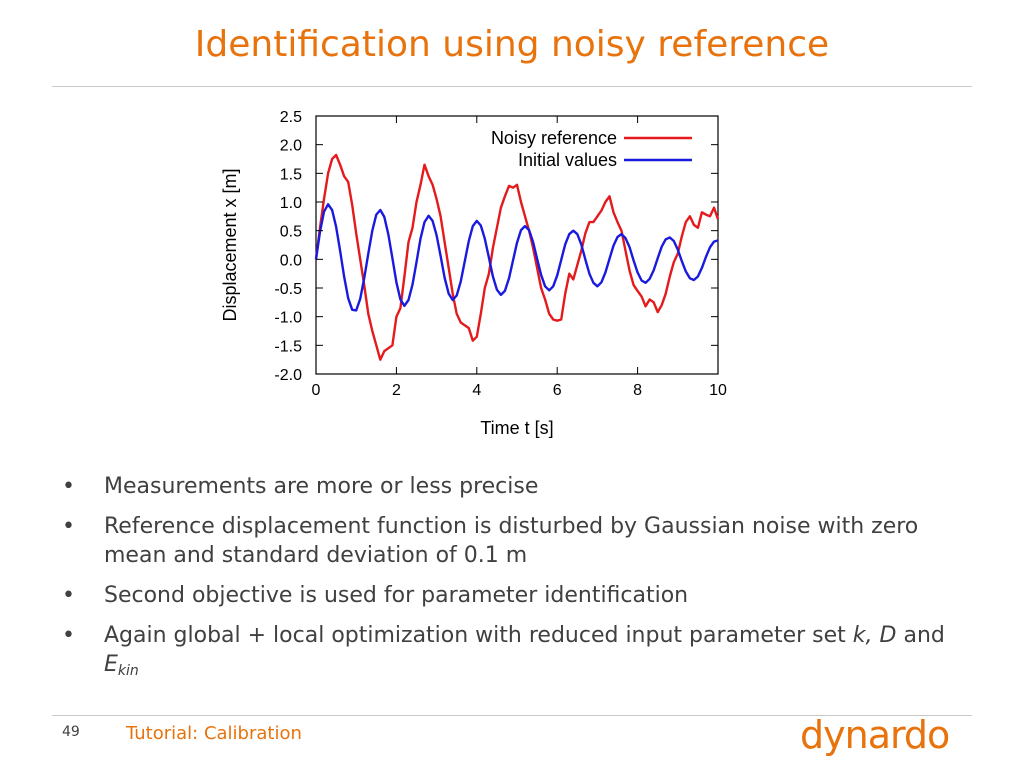 This screenshot has width=1024, height=768. I want to click on footer-title: Tutorial: Calibration, so click(214, 733).